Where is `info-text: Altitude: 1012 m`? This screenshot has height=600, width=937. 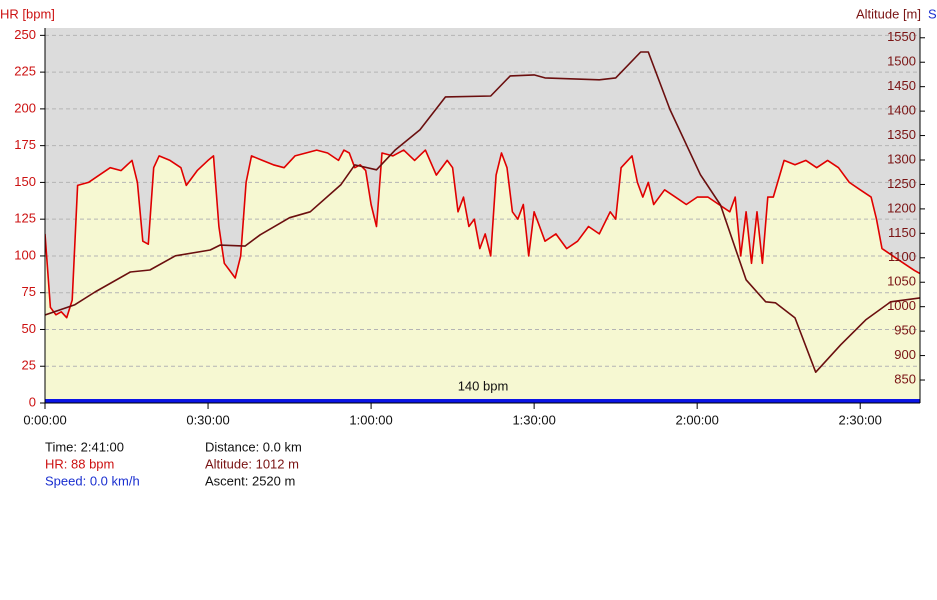
info-text: Altitude: 1012 m is located at coordinates (252, 463).